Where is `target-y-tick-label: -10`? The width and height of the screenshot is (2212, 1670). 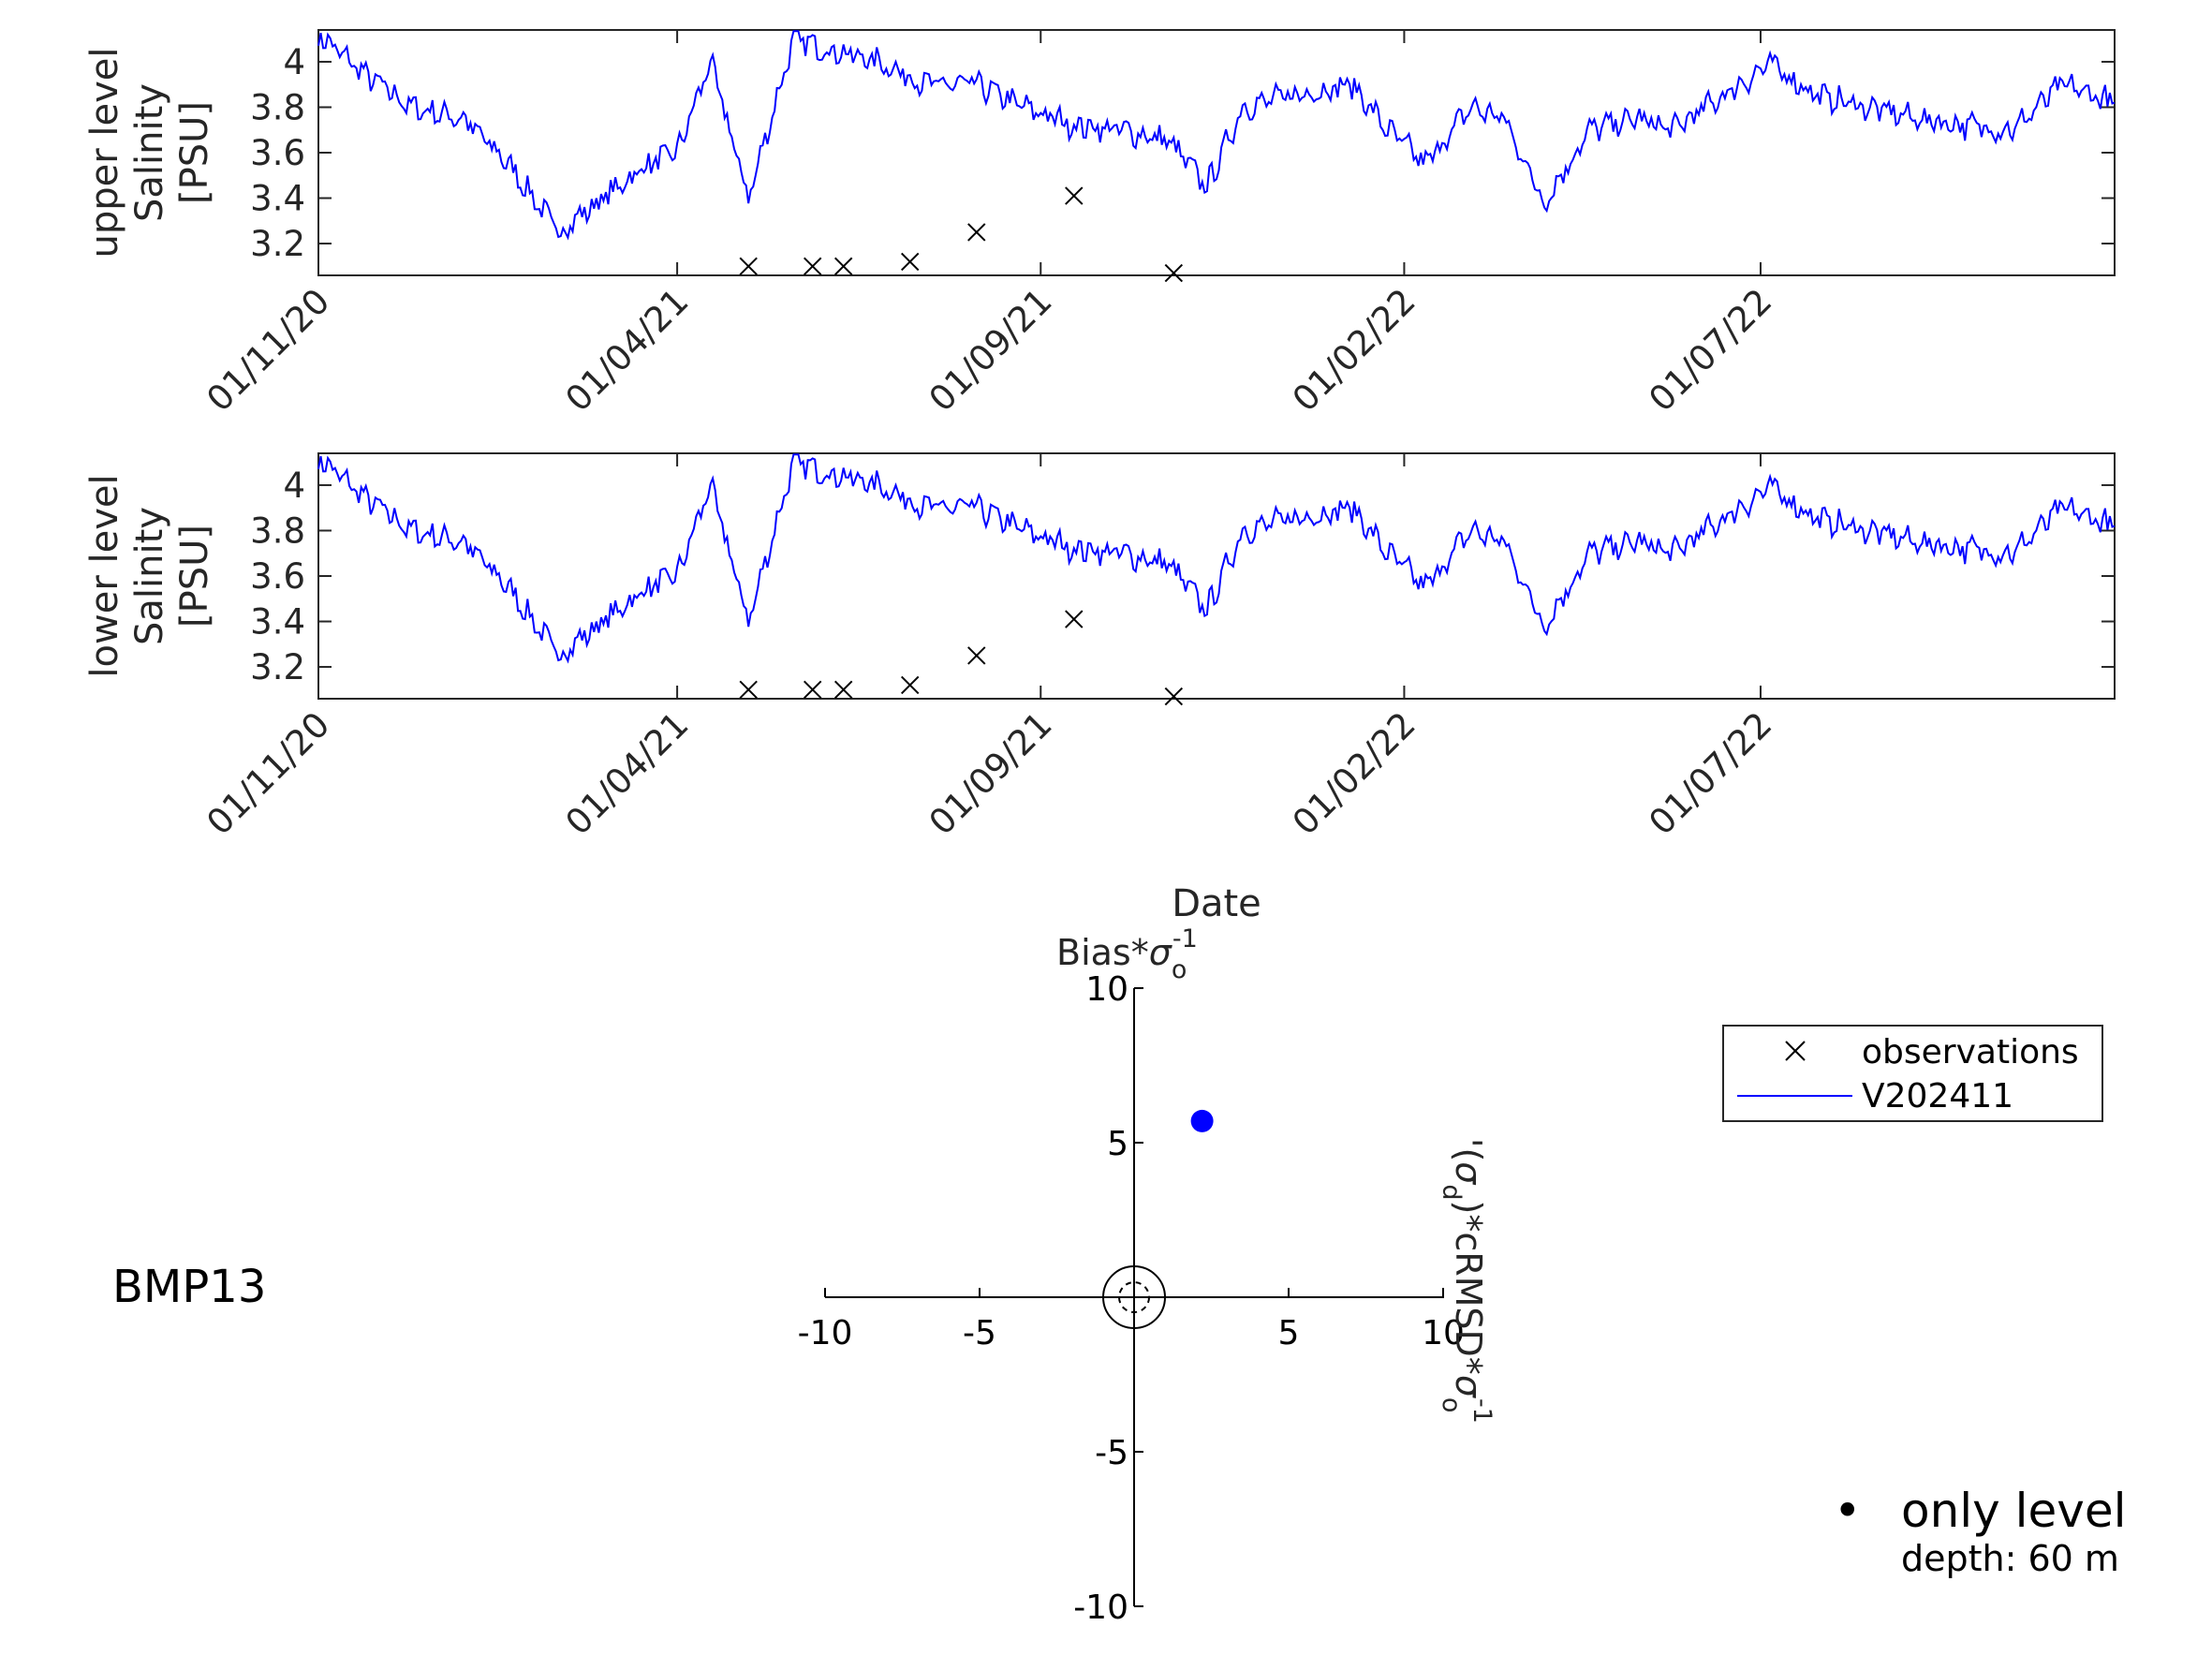
target-y-tick-label: -10 is located at coordinates (1101, 1608).